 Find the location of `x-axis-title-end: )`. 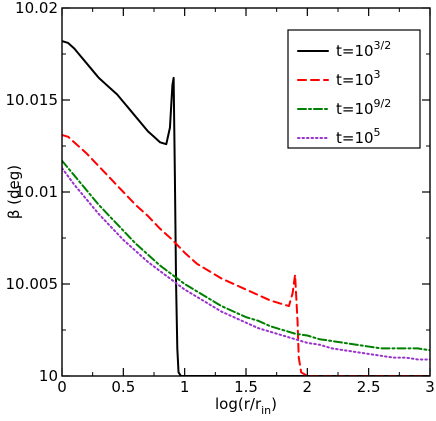

x-axis-title-end: ) is located at coordinates (274, 404).